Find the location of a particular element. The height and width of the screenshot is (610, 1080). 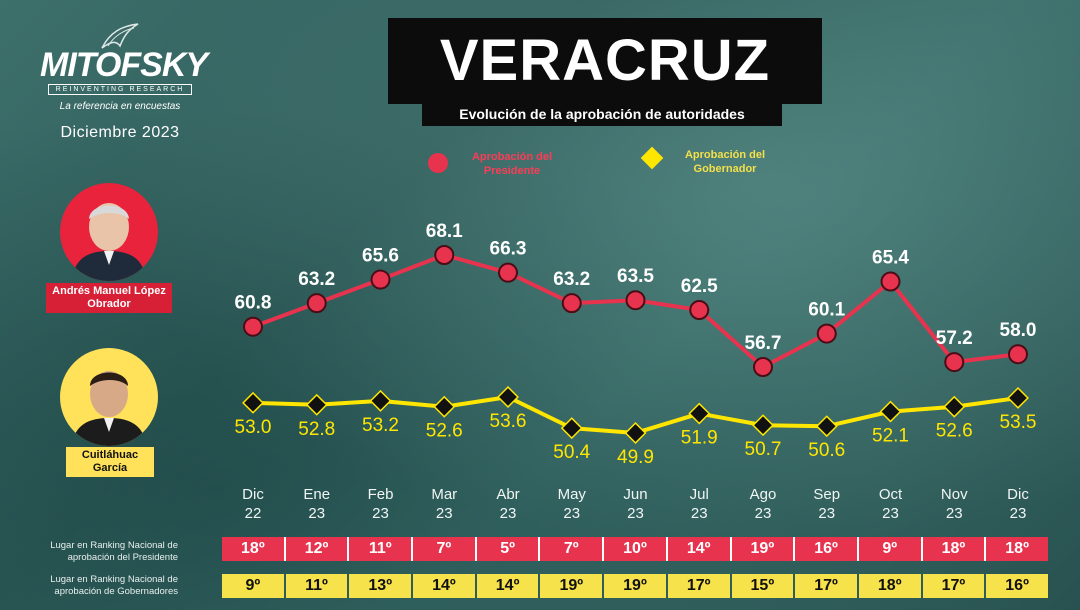

legend-president-marker-icon is located at coordinates (438, 163).